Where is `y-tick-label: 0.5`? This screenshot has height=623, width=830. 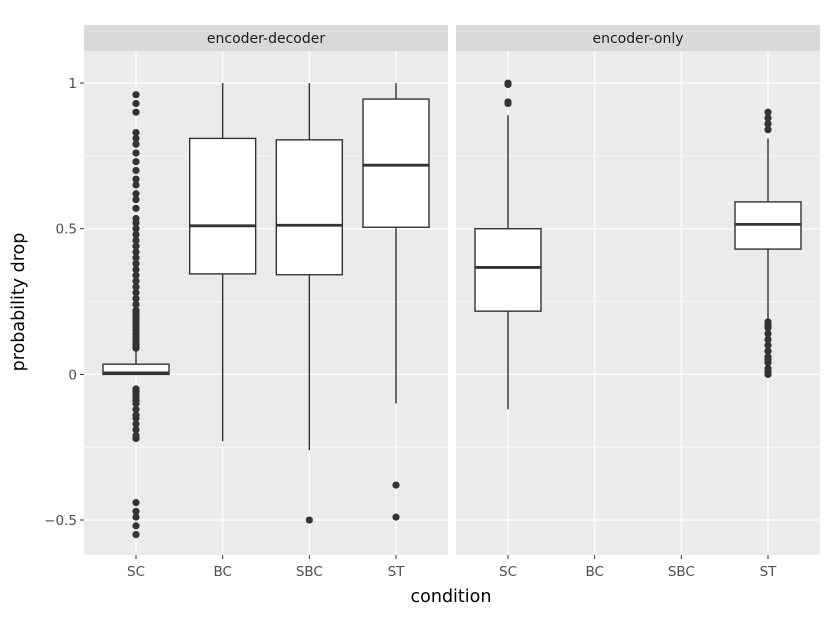
y-tick-label: 0.5 is located at coordinates (66, 230).